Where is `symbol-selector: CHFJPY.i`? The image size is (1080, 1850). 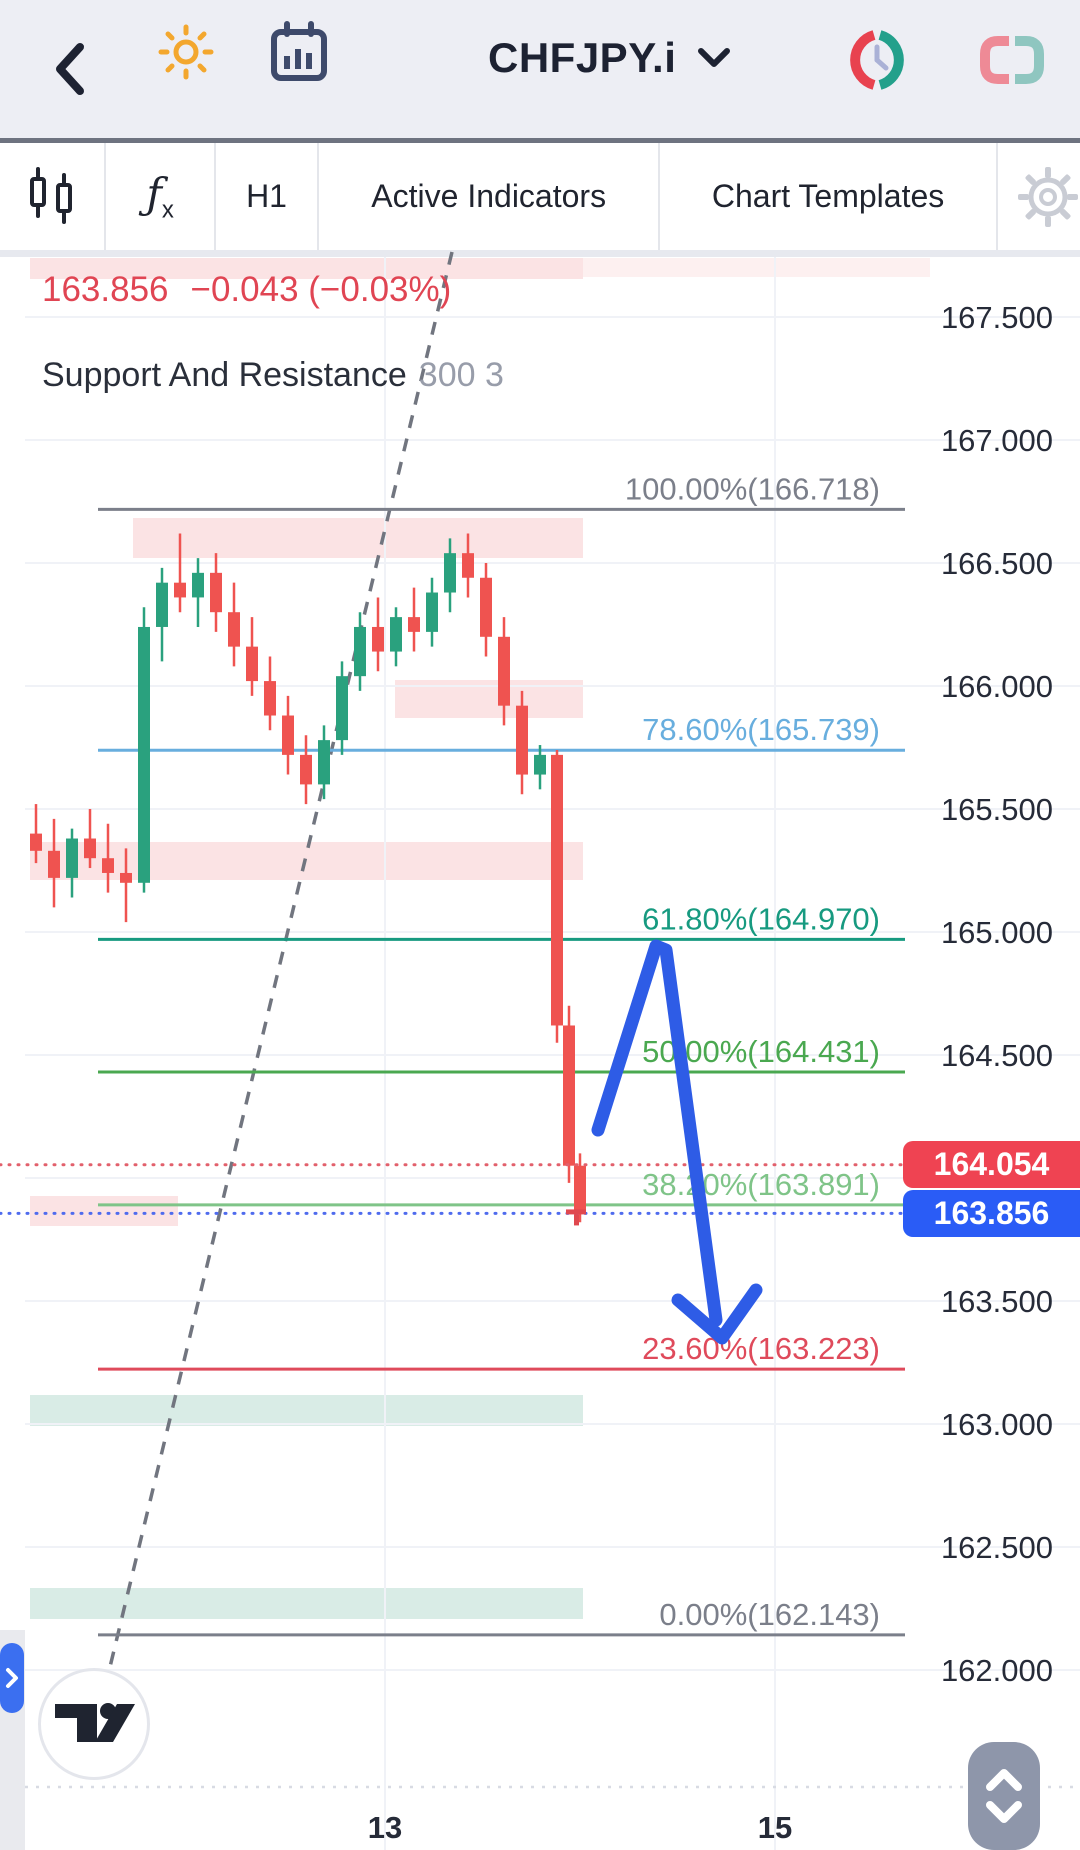
symbol-selector: CHFJPY.i is located at coordinates (610, 58).